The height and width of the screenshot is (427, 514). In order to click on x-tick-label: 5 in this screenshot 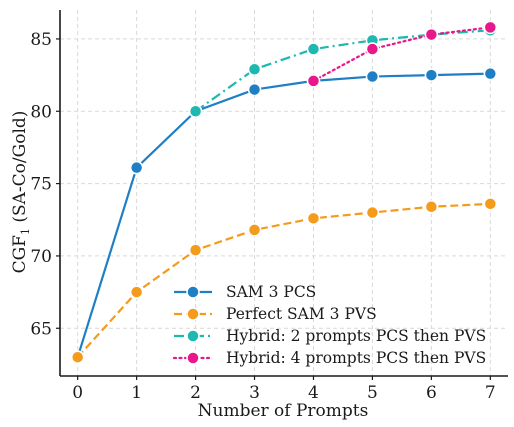, I will do `click(372, 393)`.